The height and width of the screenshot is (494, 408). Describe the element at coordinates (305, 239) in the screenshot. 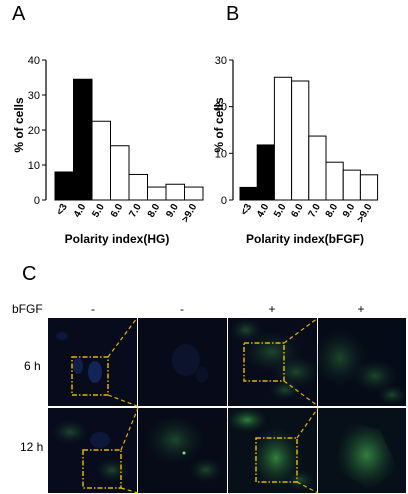

I see `x-axis-title-b: Polarity index(bFGF)` at that location.